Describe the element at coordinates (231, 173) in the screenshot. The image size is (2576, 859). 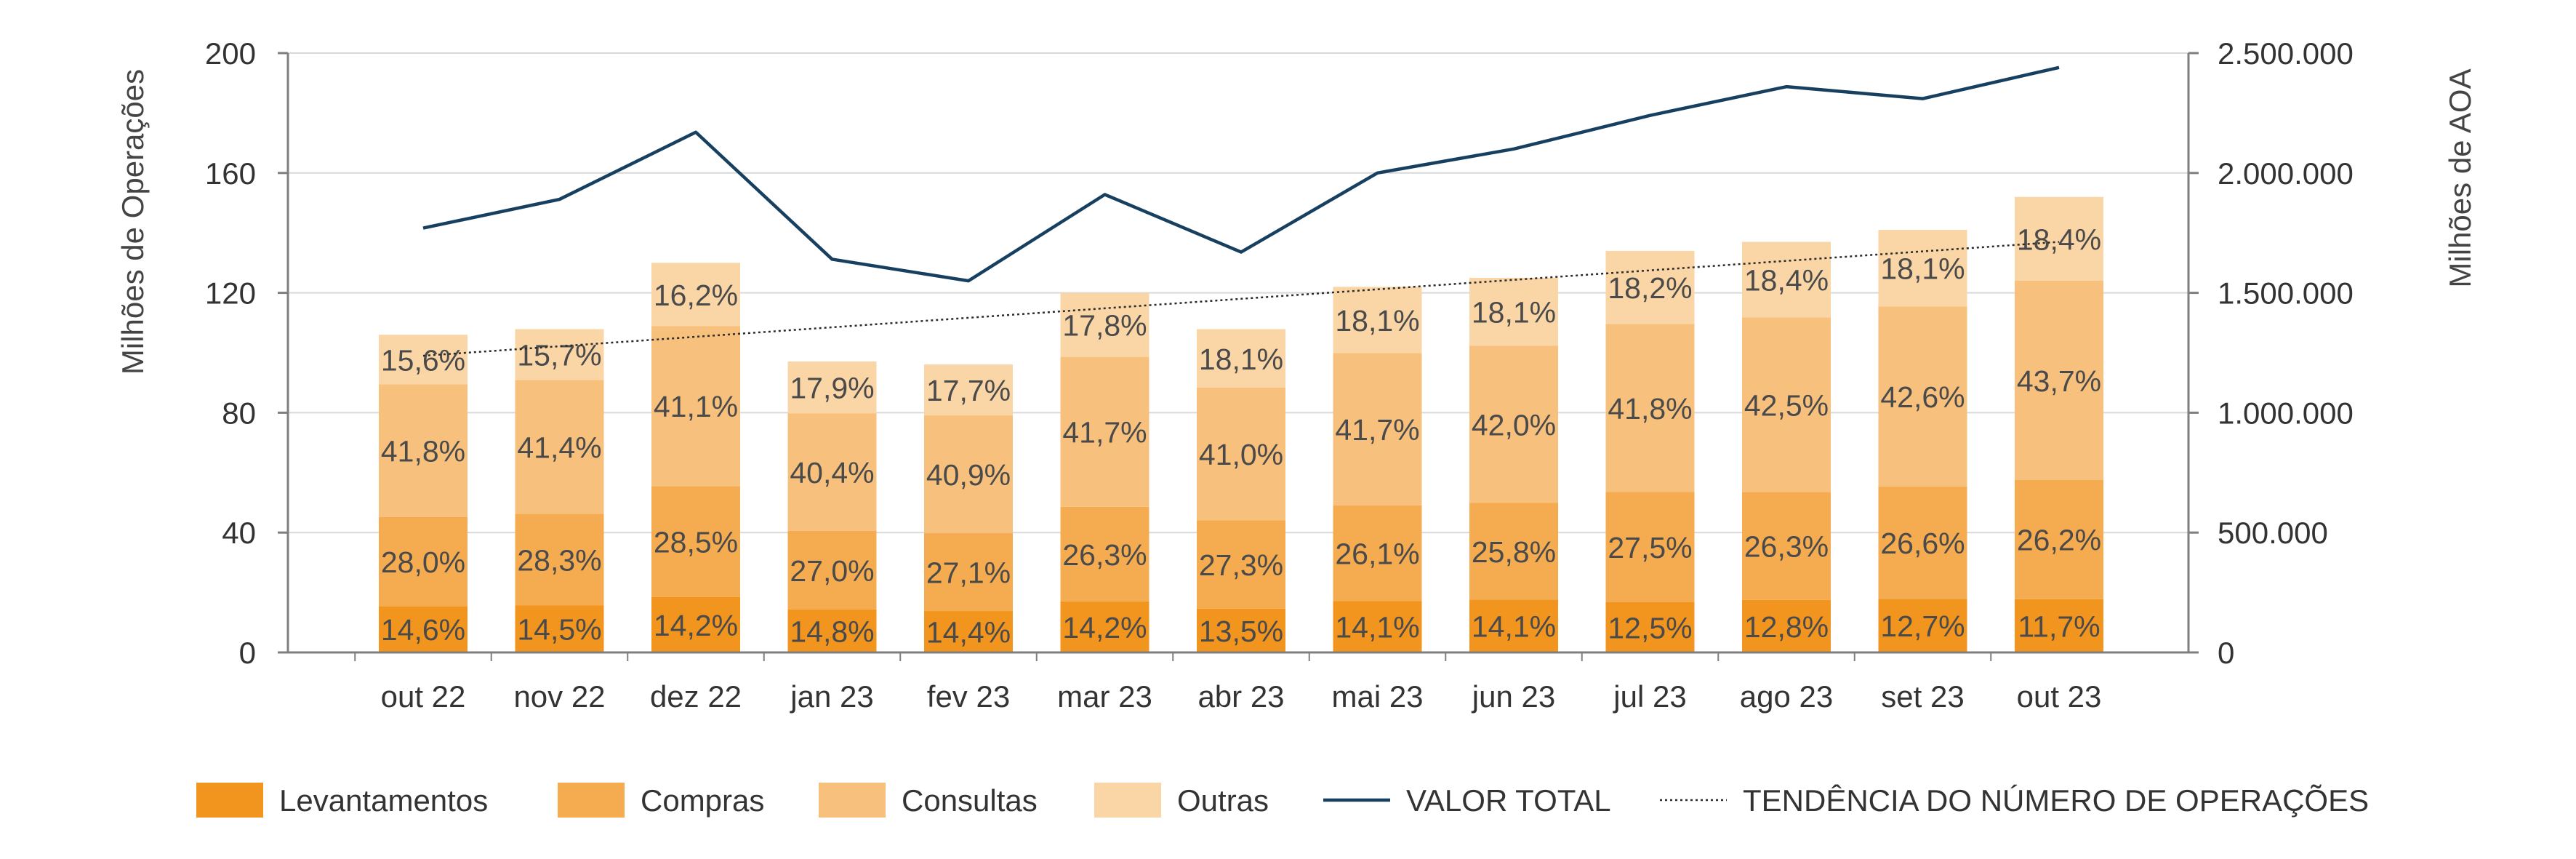
I see `y-tick-label-left: 160` at that location.